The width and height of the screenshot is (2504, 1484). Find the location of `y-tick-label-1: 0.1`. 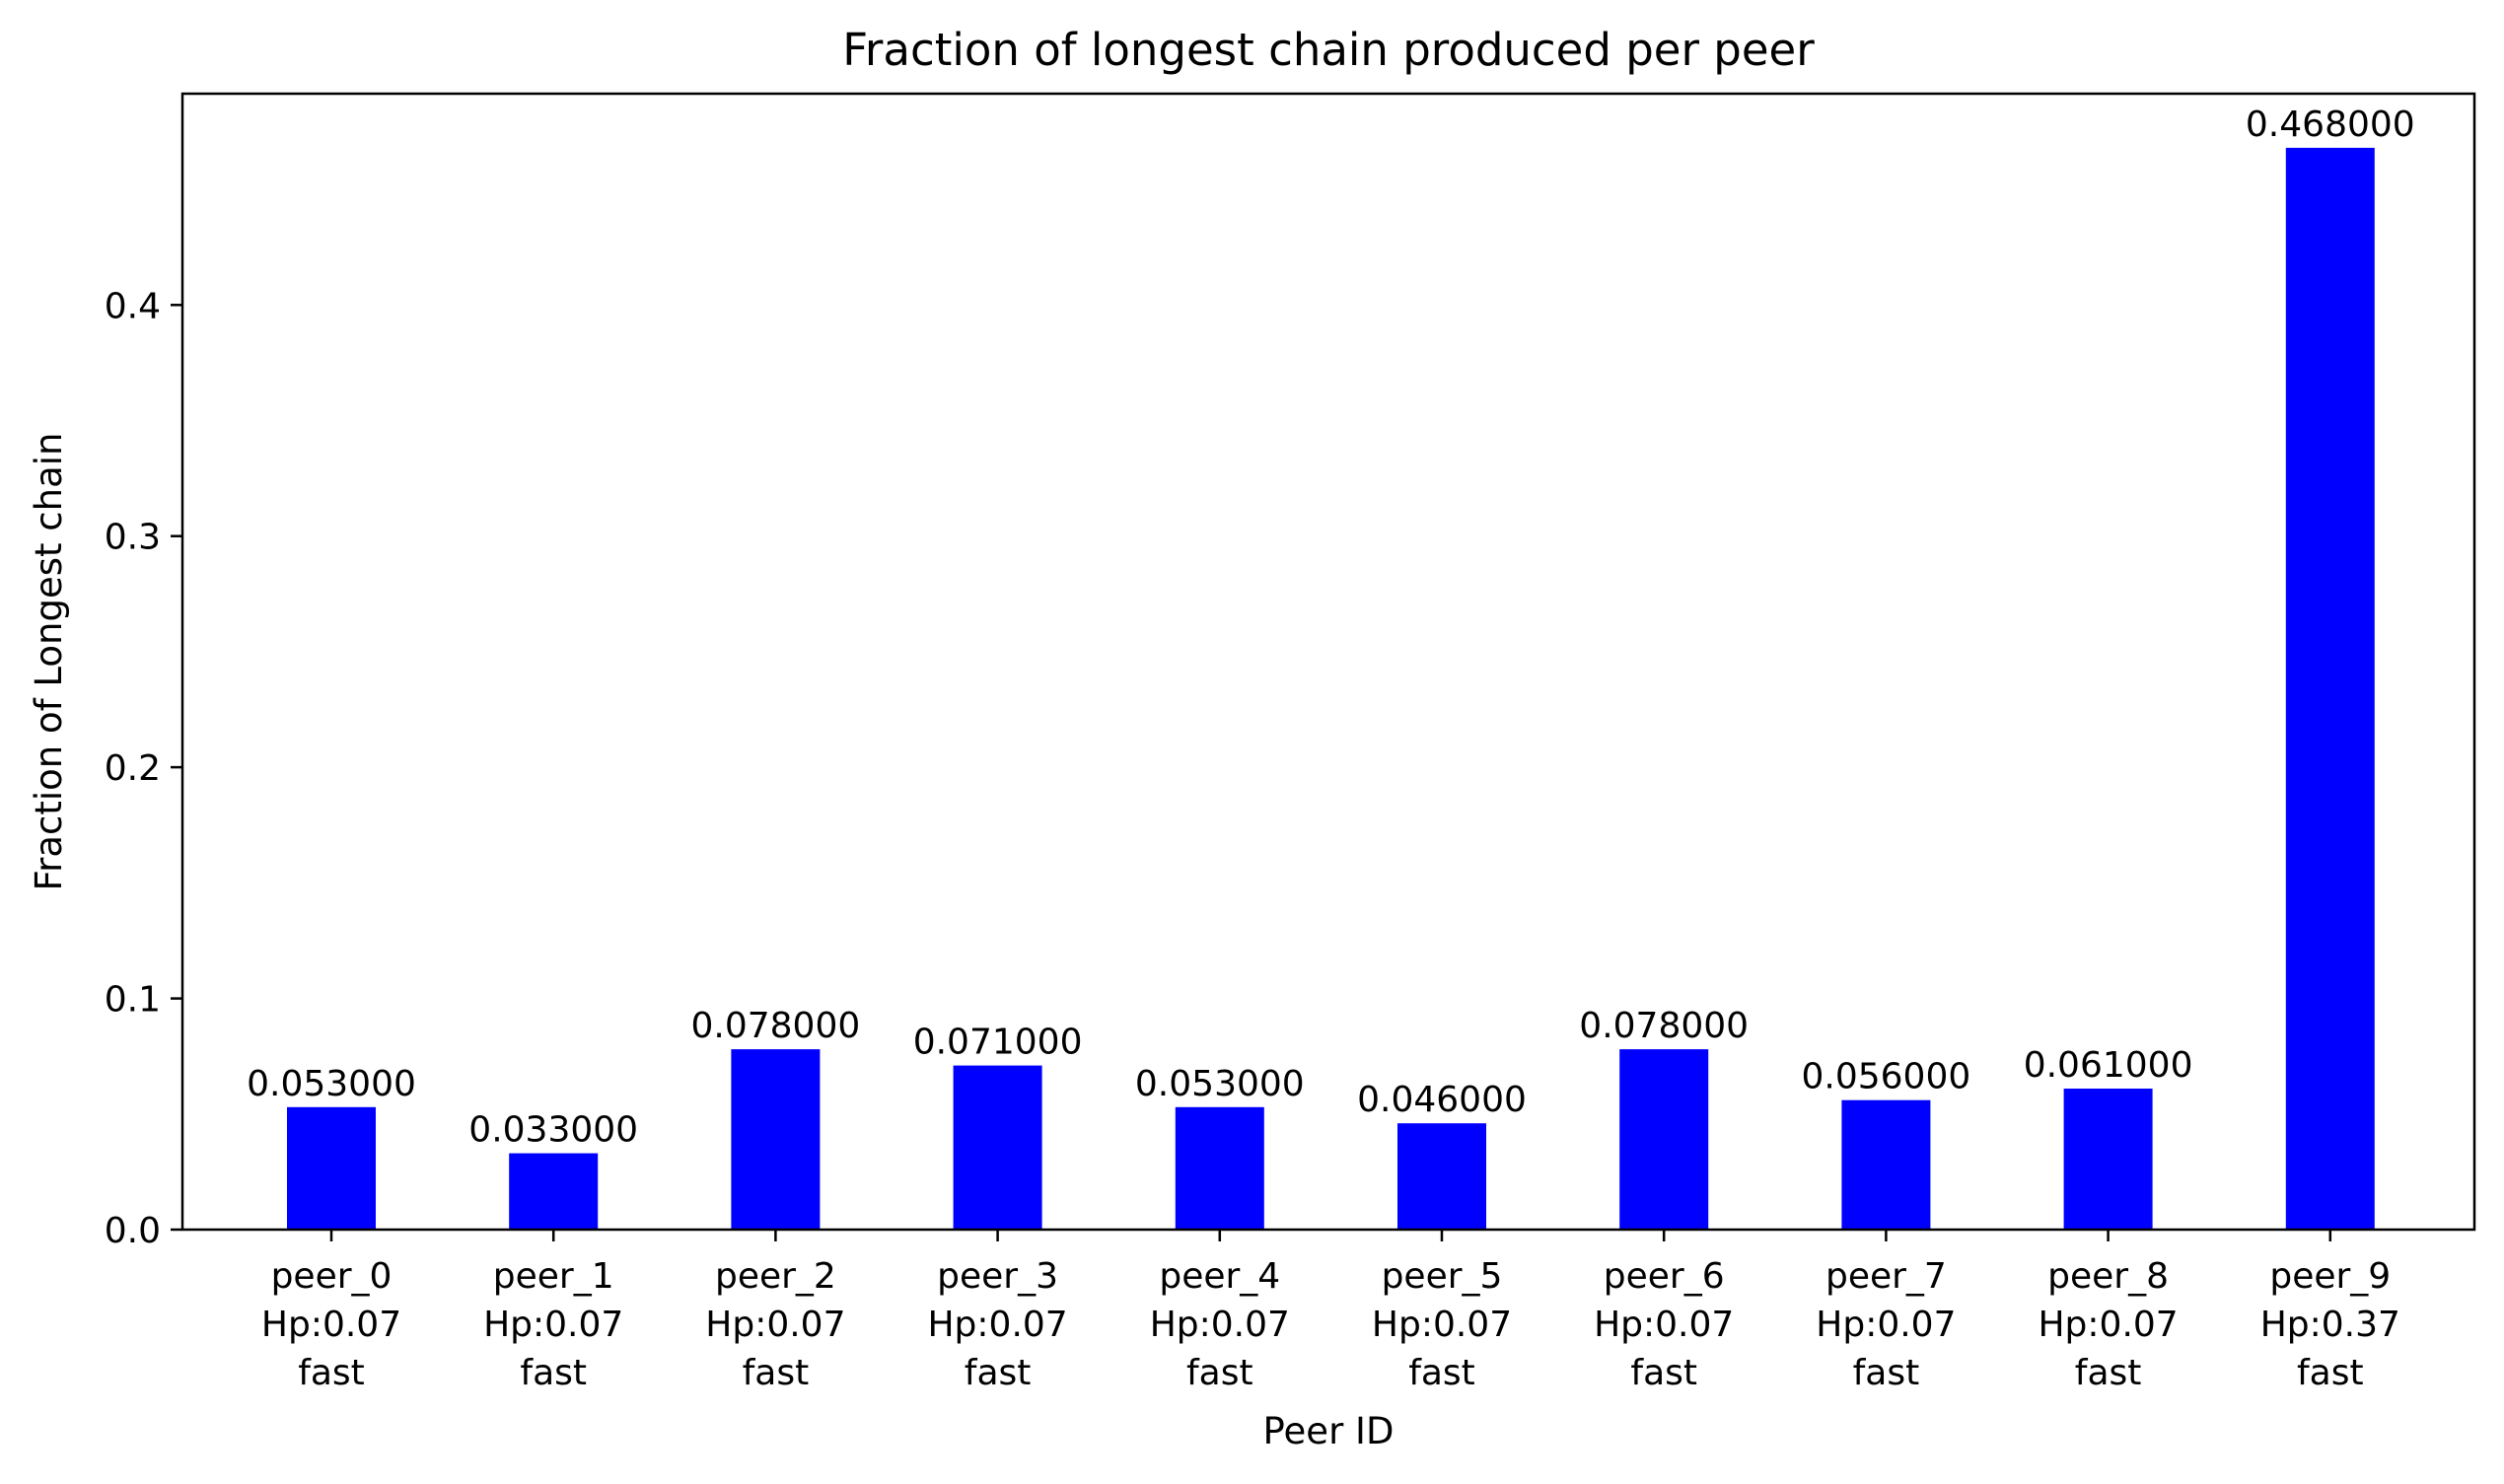

y-tick-label-1: 0.1 is located at coordinates (133, 1000).